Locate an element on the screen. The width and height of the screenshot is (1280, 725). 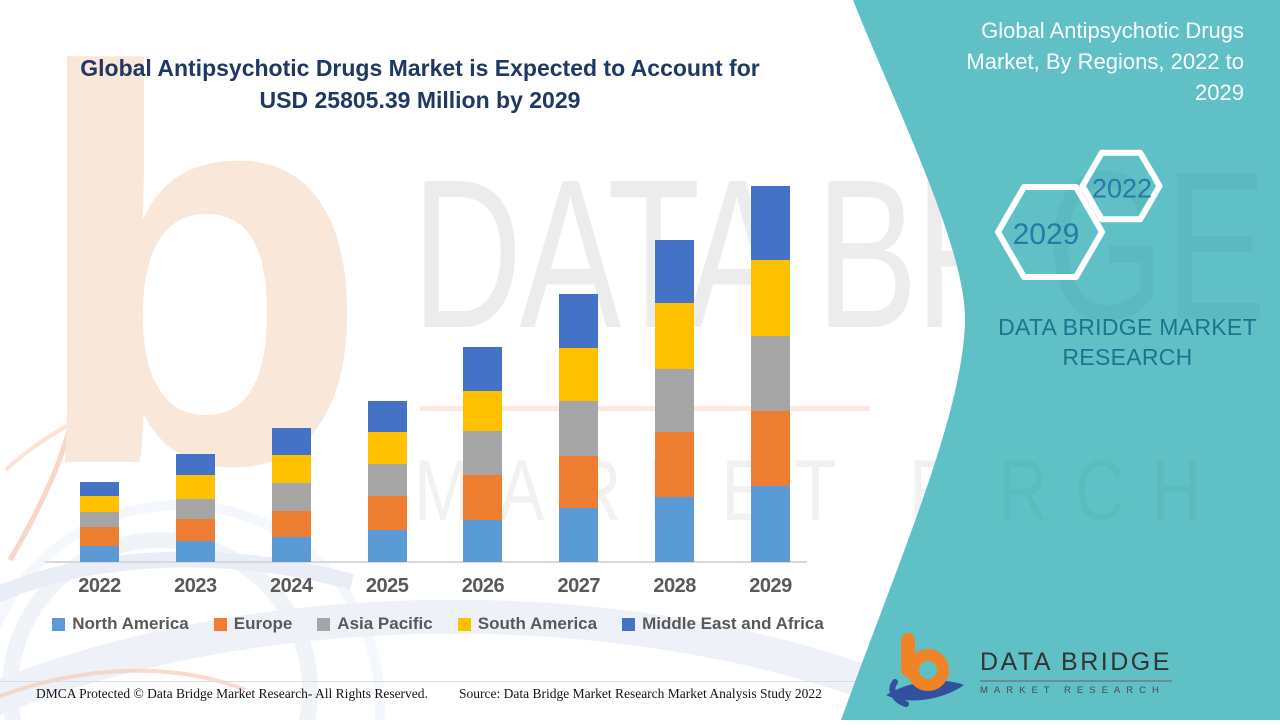
x-axis-label-2022: 2022 is located at coordinates (99, 586).